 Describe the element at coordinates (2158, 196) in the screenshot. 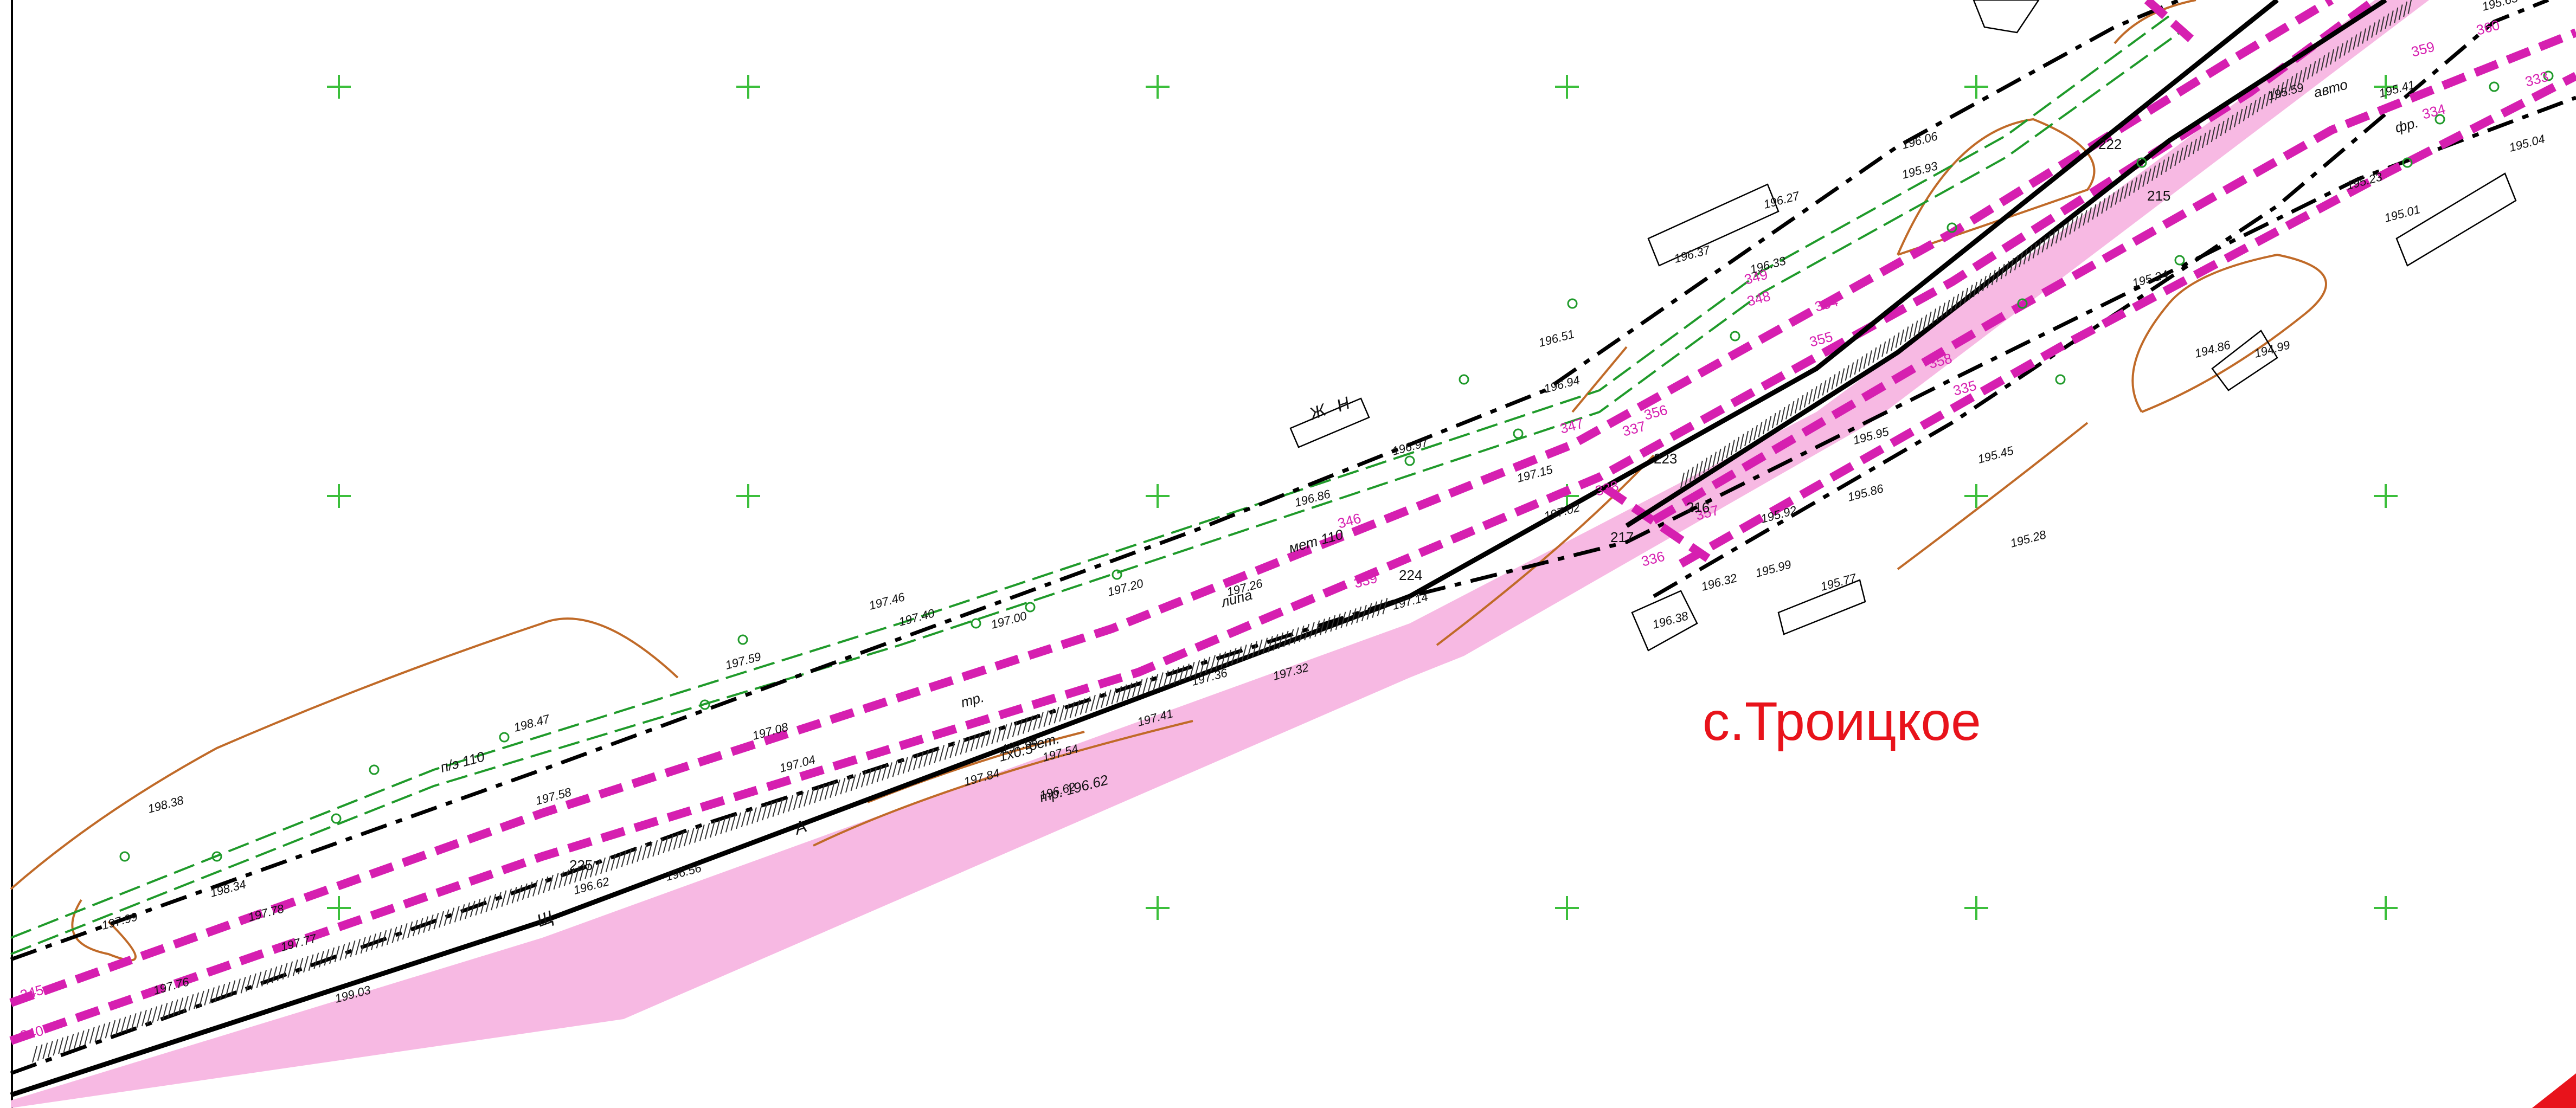

I see `point-id: 215` at that location.